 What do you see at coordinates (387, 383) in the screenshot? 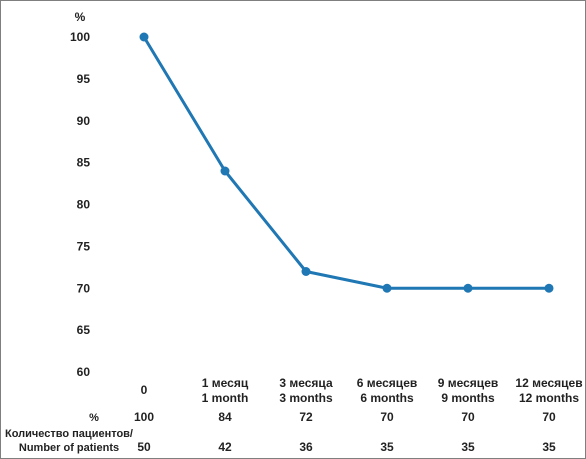
I see `x-tick-label: 6 месяцев` at bounding box center [387, 383].